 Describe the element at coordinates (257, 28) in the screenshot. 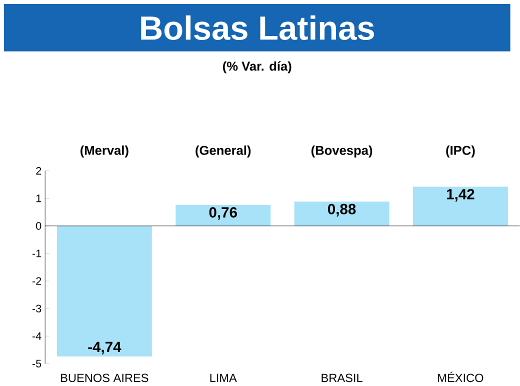

I see `chart-title: Bolsas Latinas` at that location.